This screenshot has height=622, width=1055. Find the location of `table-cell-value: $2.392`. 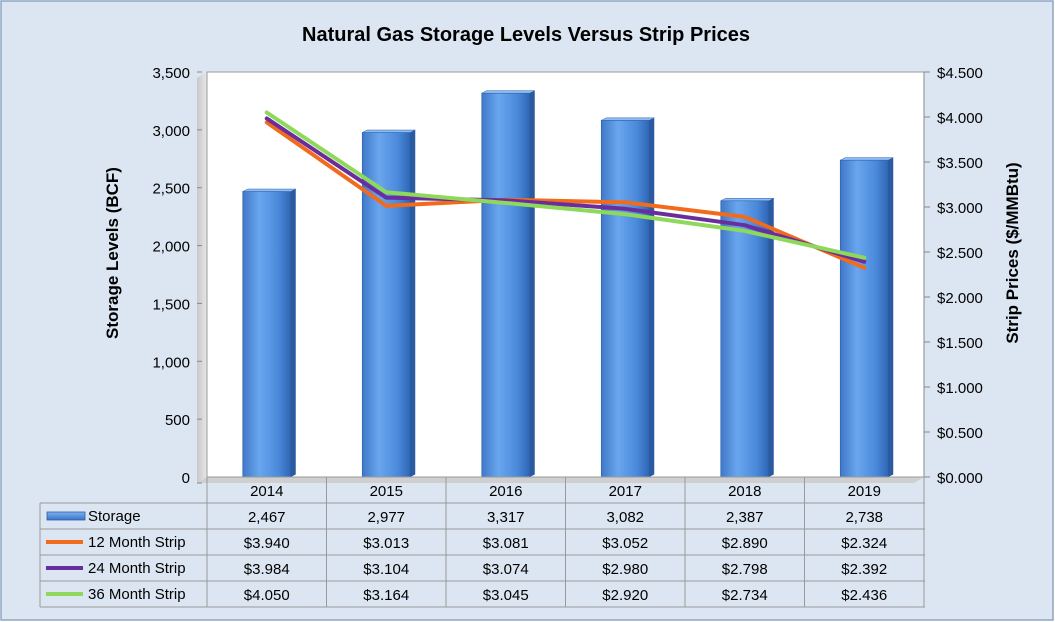

table-cell-value: $2.392 is located at coordinates (864, 569).